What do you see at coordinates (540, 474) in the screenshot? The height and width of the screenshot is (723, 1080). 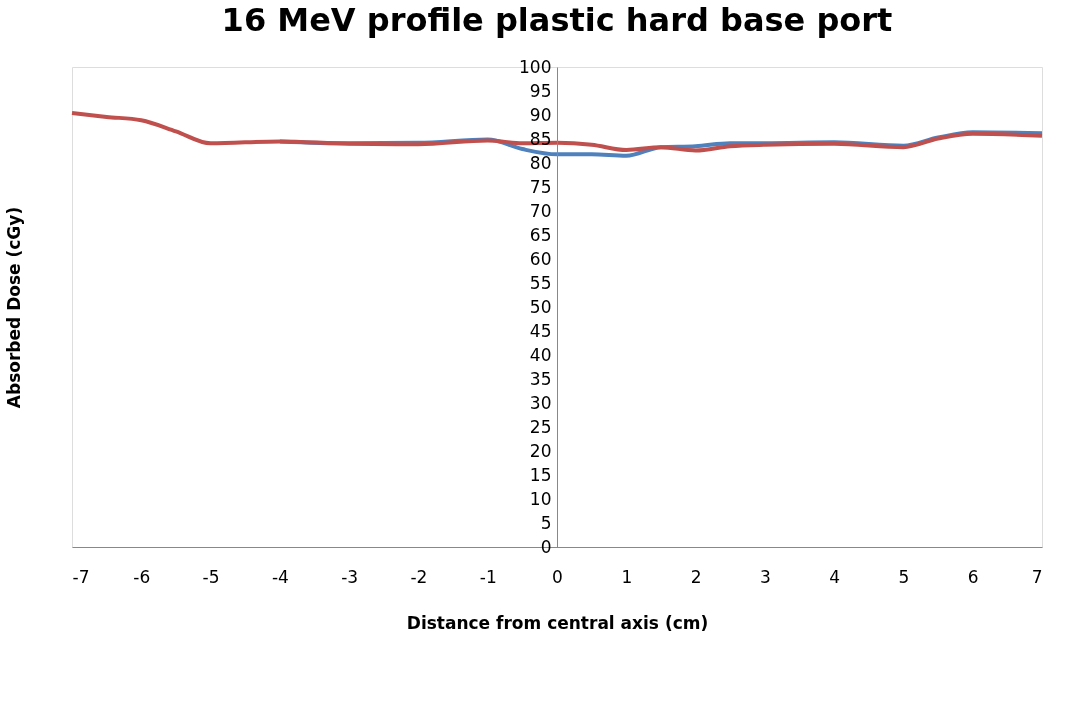 I see `y-tick-label: 15` at bounding box center [540, 474].